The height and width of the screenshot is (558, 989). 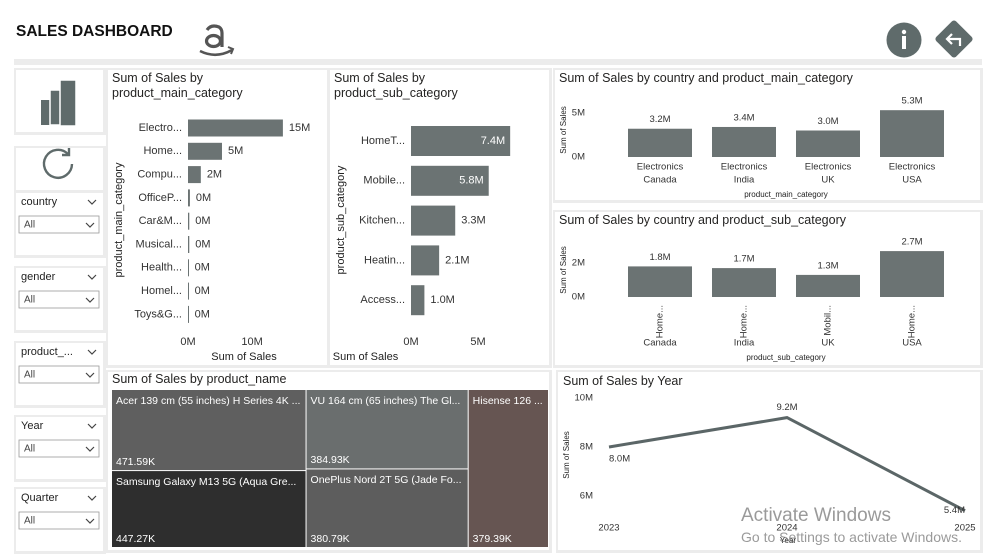 What do you see at coordinates (788, 540) in the screenshot?
I see `x-axis-title: Year` at bounding box center [788, 540].